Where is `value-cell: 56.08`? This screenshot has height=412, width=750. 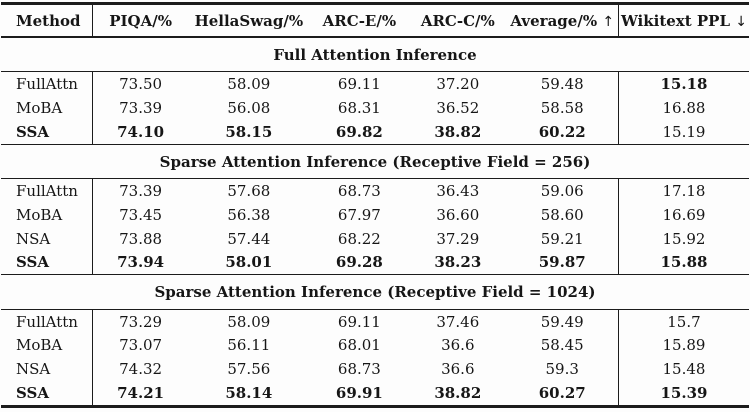 value-cell: 56.08 is located at coordinates (249, 108).